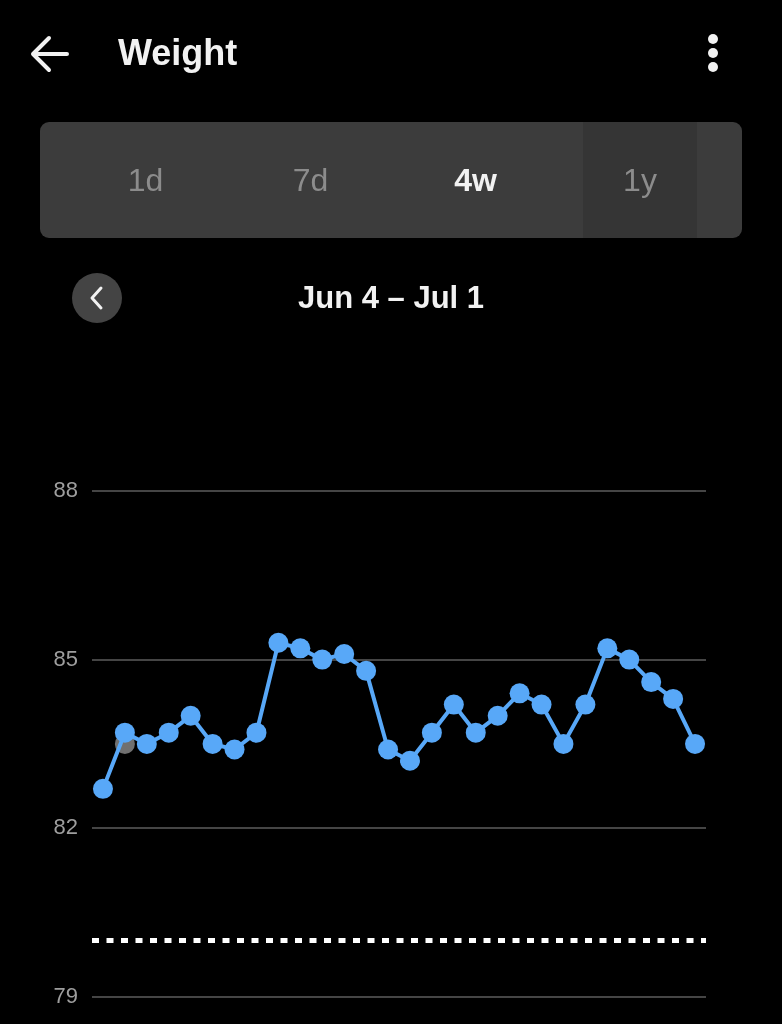  What do you see at coordinates (475, 180) in the screenshot?
I see `text: 4w` at bounding box center [475, 180].